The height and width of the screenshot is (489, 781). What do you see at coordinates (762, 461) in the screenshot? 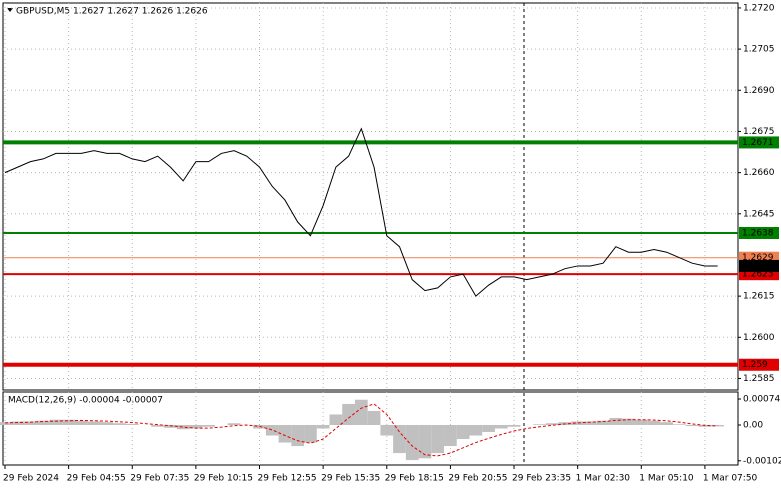
I see `y-tick-label: -0.00102` at bounding box center [762, 461].